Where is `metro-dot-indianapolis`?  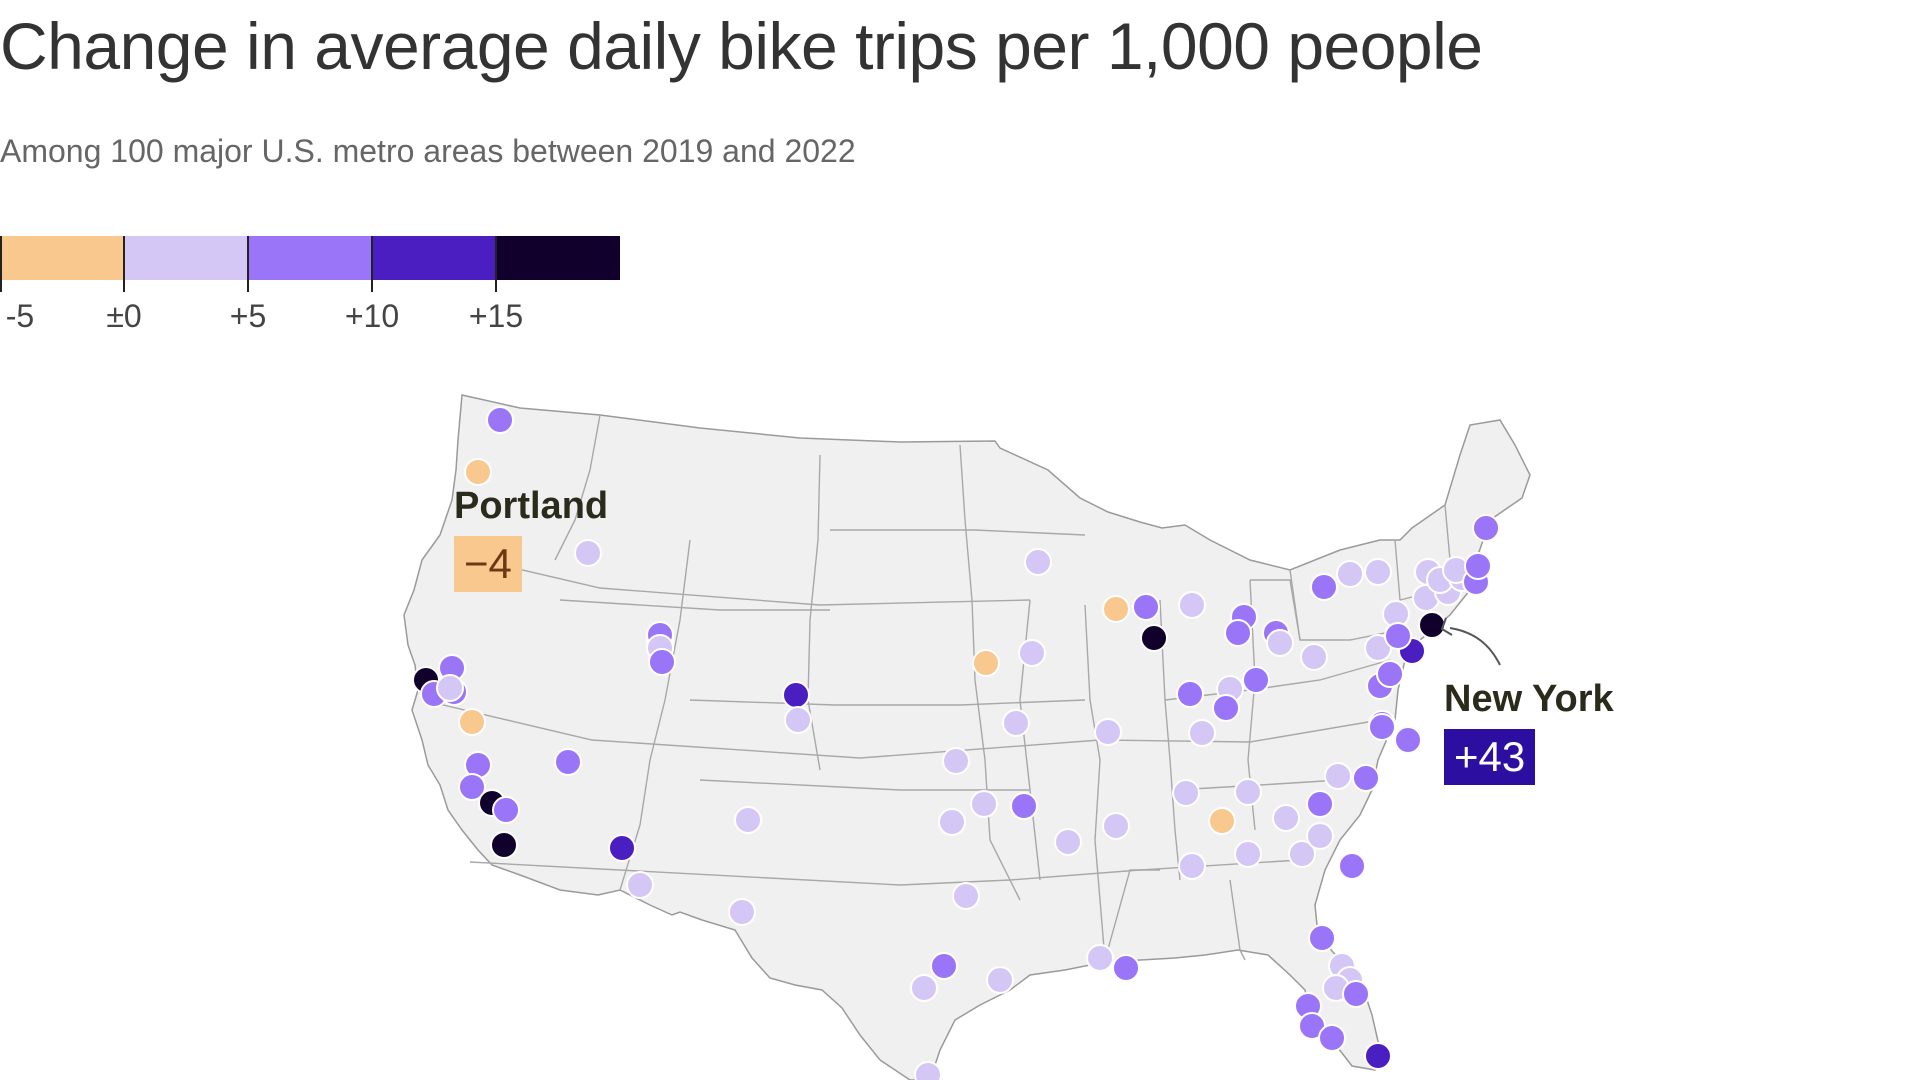
metro-dot-indianapolis is located at coordinates (1190, 694).